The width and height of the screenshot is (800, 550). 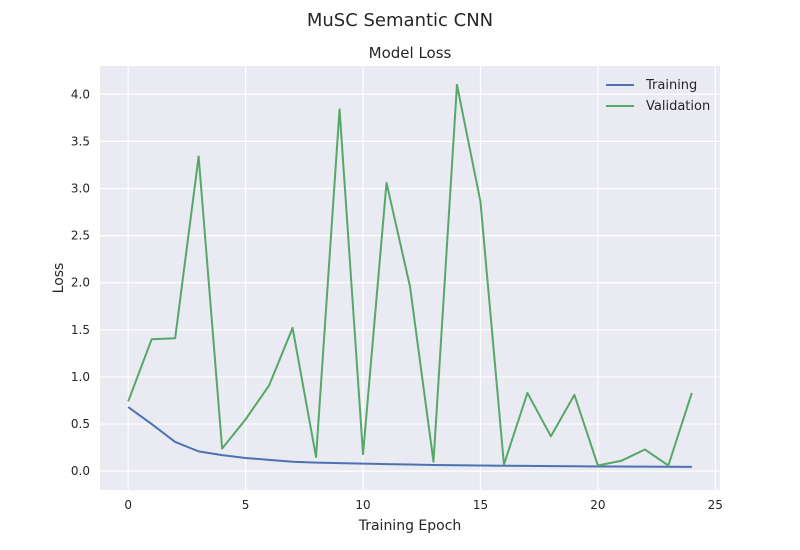 I want to click on y-tick-label: 3.0, so click(x=80, y=188).